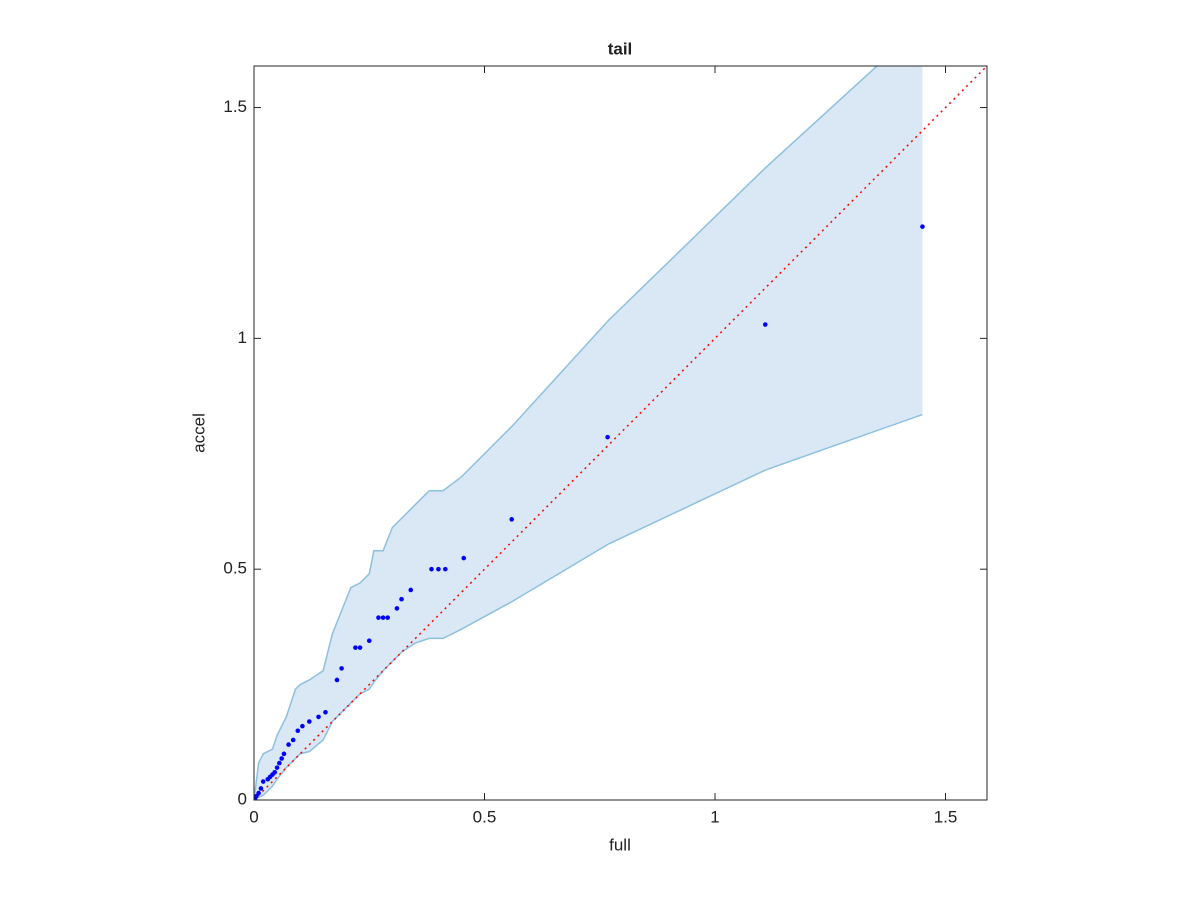 Image resolution: width=1200 pixels, height=900 pixels. Describe the element at coordinates (235, 106) in the screenshot. I see `y-tick-label: 1.5` at that location.